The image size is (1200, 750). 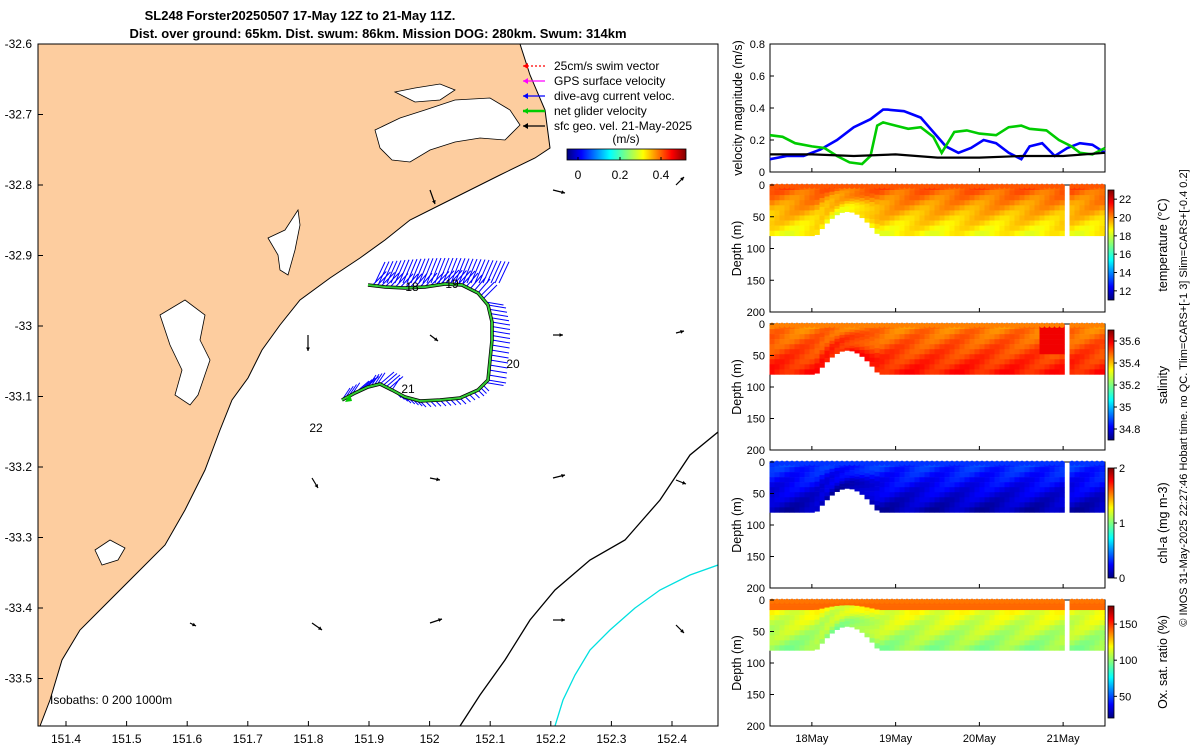 What do you see at coordinates (682, 179) in the screenshot?
I see `sfc-velocity-arrowhead` at bounding box center [682, 179].